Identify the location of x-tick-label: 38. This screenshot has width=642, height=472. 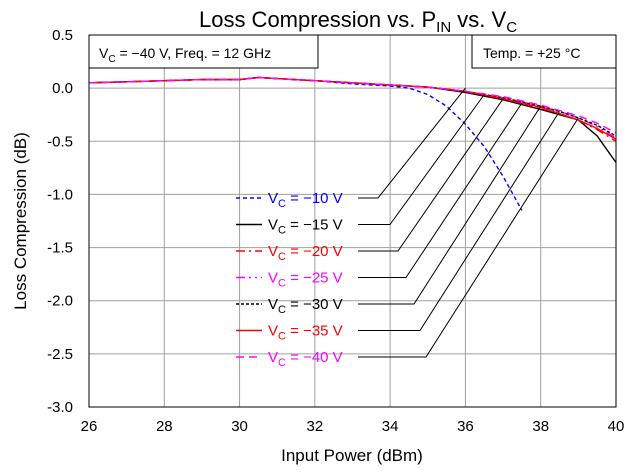
(540, 426).